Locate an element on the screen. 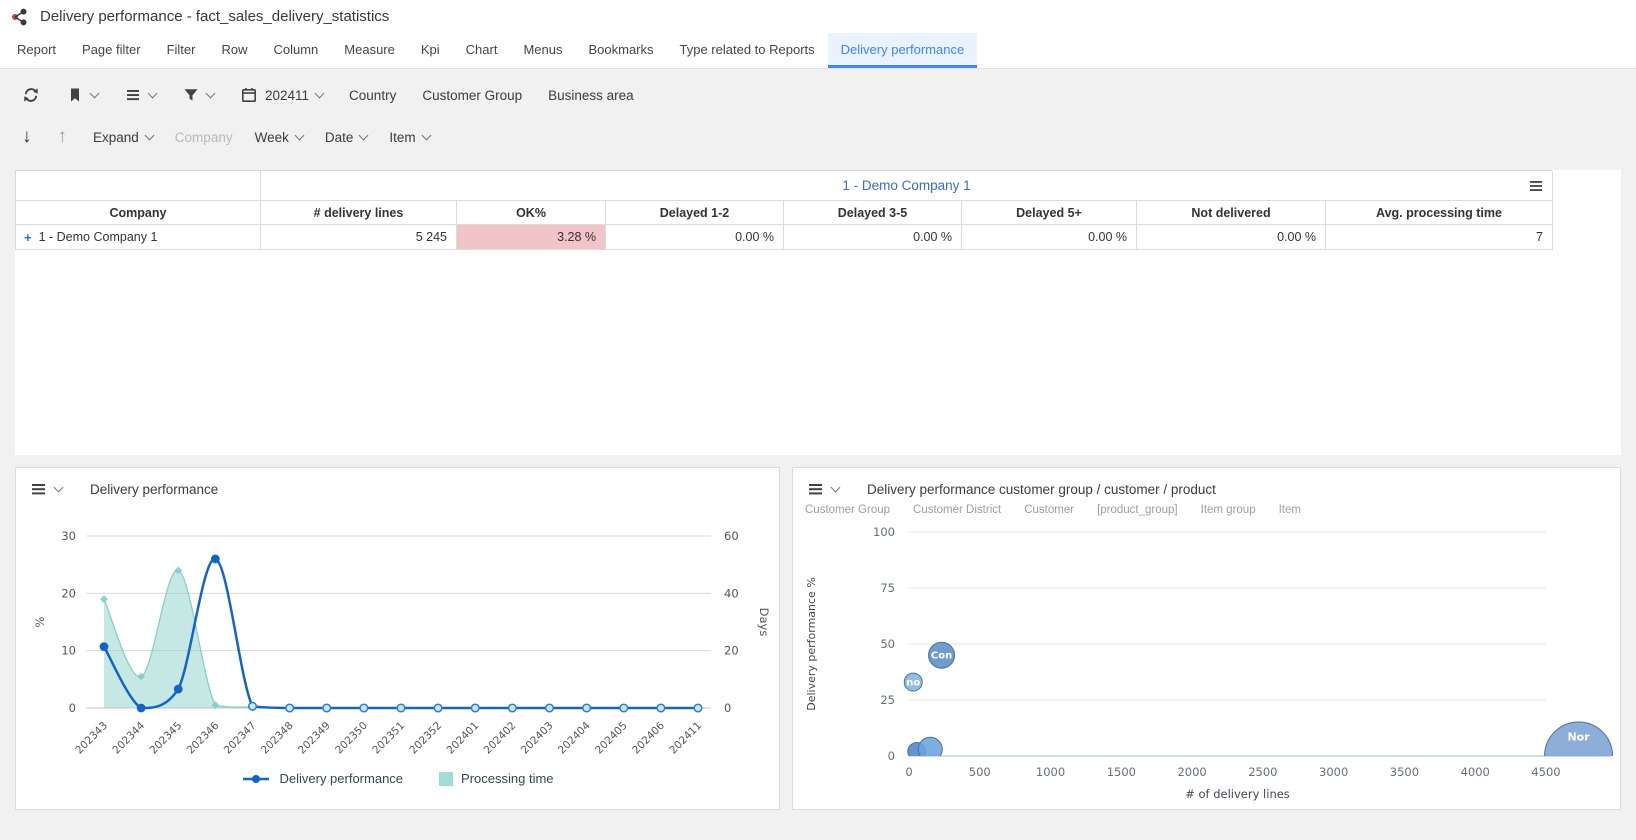 The width and height of the screenshot is (1636, 840). svg-text: no is located at coordinates (913, 683).